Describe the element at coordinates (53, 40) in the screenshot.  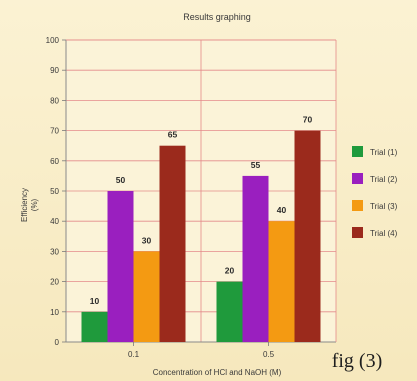
I see `y-tick-label: 100` at that location.